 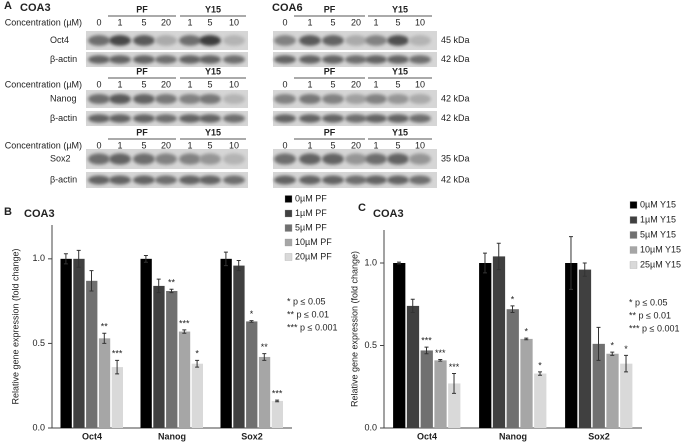 What do you see at coordinates (35, 8) in the screenshot?
I see `cell-line: COA3` at bounding box center [35, 8].